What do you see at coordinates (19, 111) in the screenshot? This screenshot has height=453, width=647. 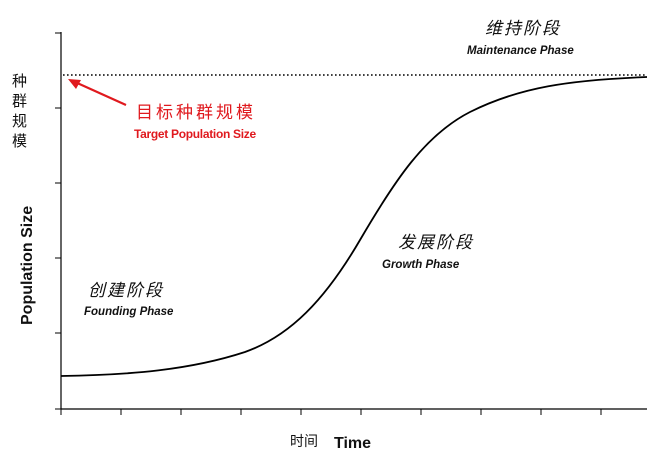 I see `y-axis-label-cn: 种 群 规 模` at bounding box center [19, 111].